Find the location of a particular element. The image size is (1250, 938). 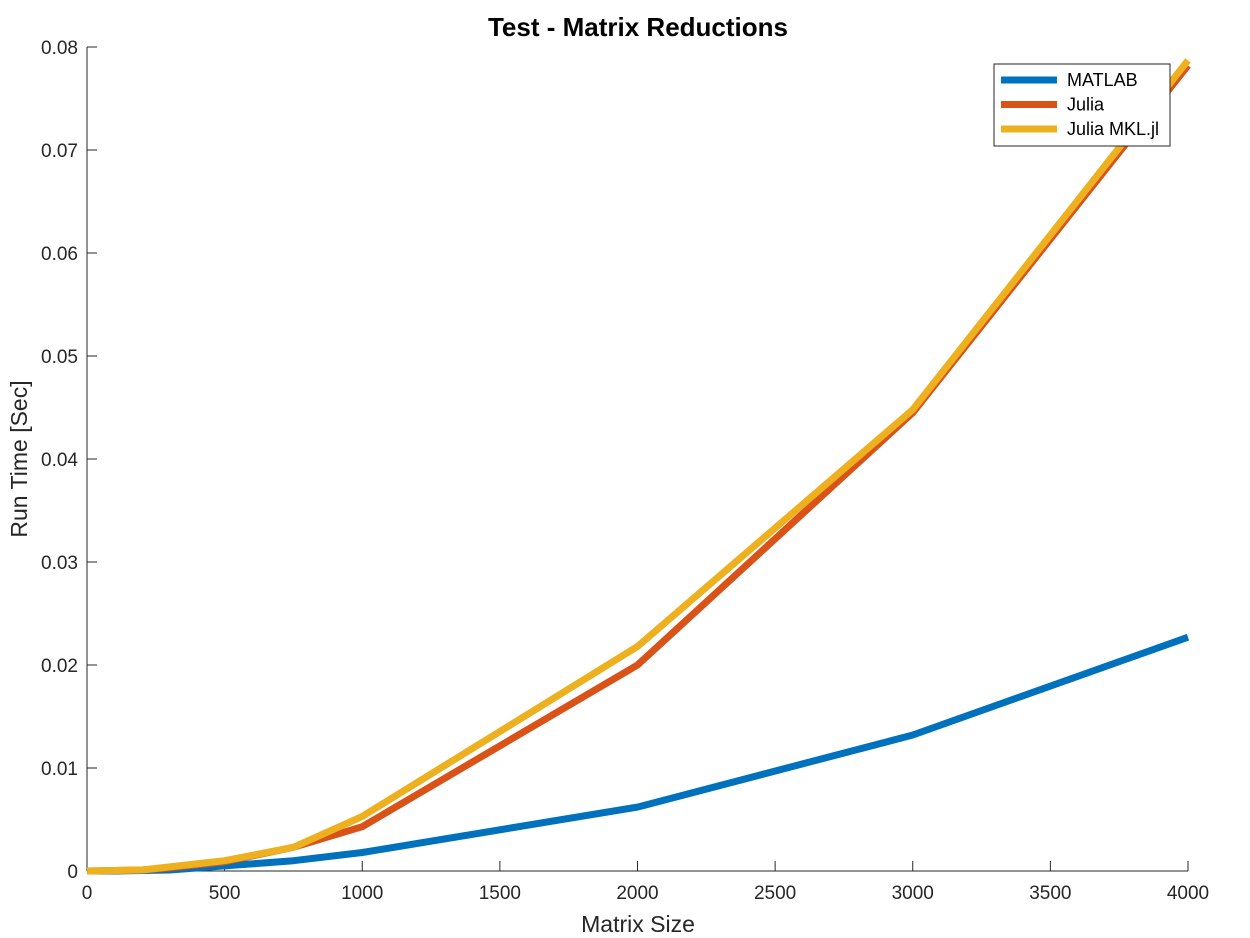

y-tick-label: 0.02 is located at coordinates (59, 666).